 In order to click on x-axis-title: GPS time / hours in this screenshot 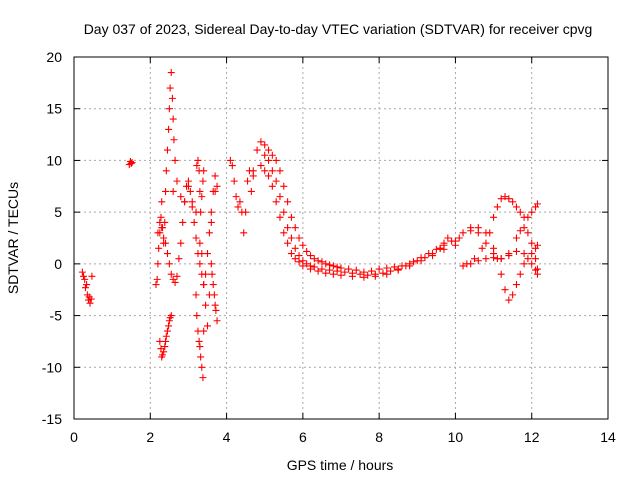, I will do `click(340, 465)`.